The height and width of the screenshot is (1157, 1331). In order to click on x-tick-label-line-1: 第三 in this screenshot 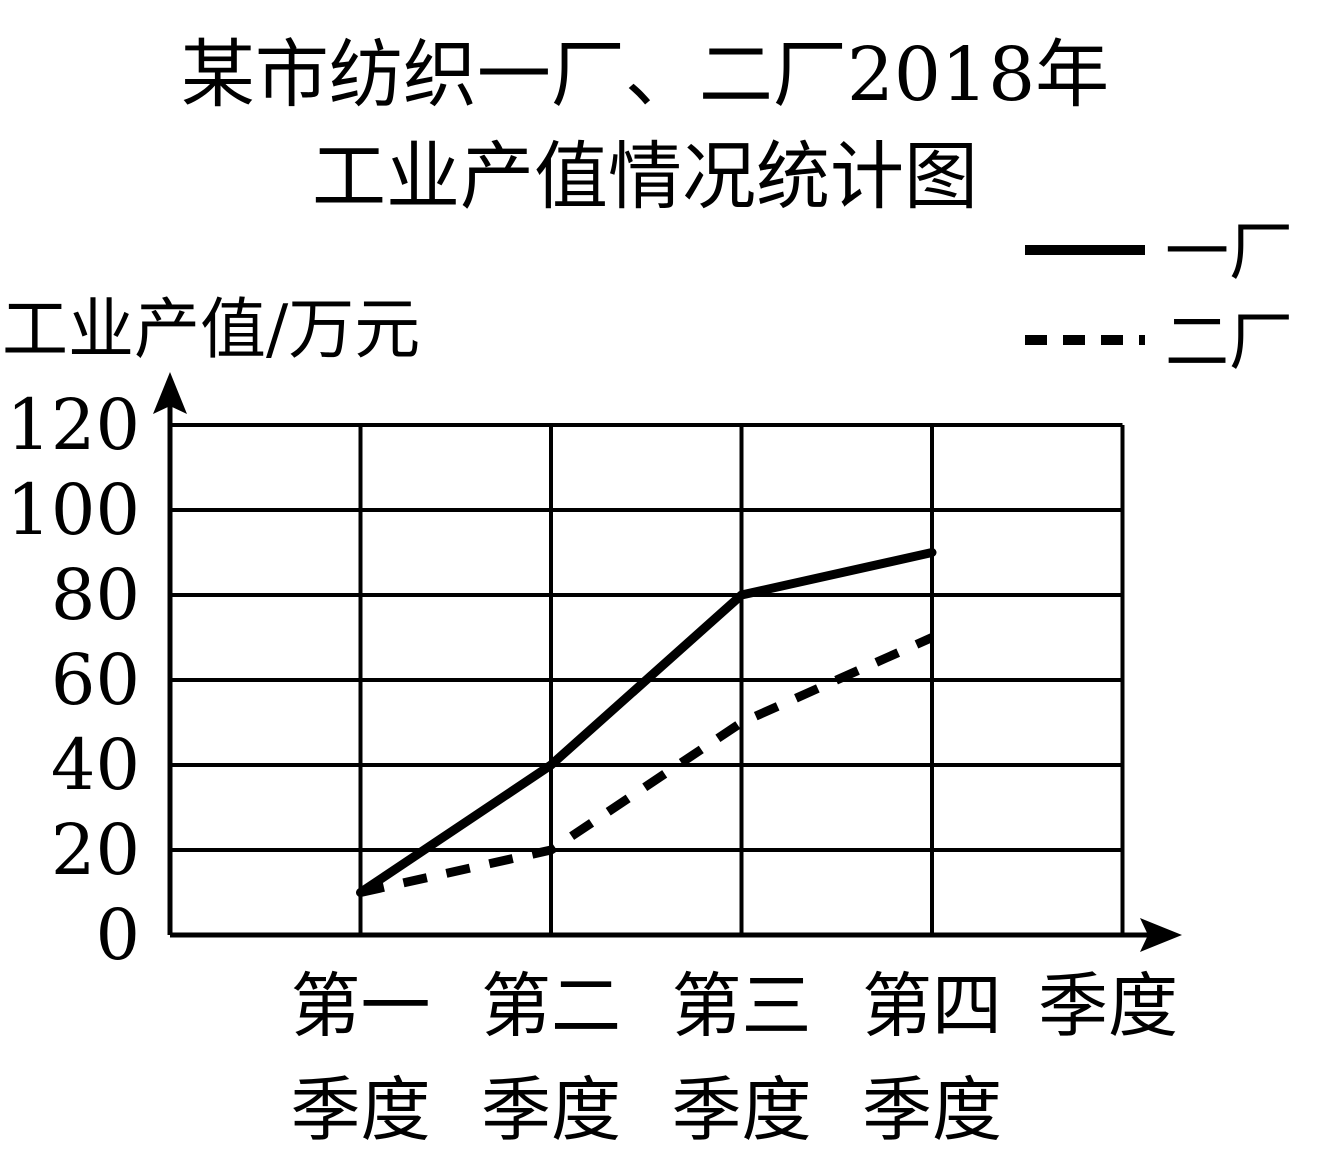, I will do `click(742, 1006)`.